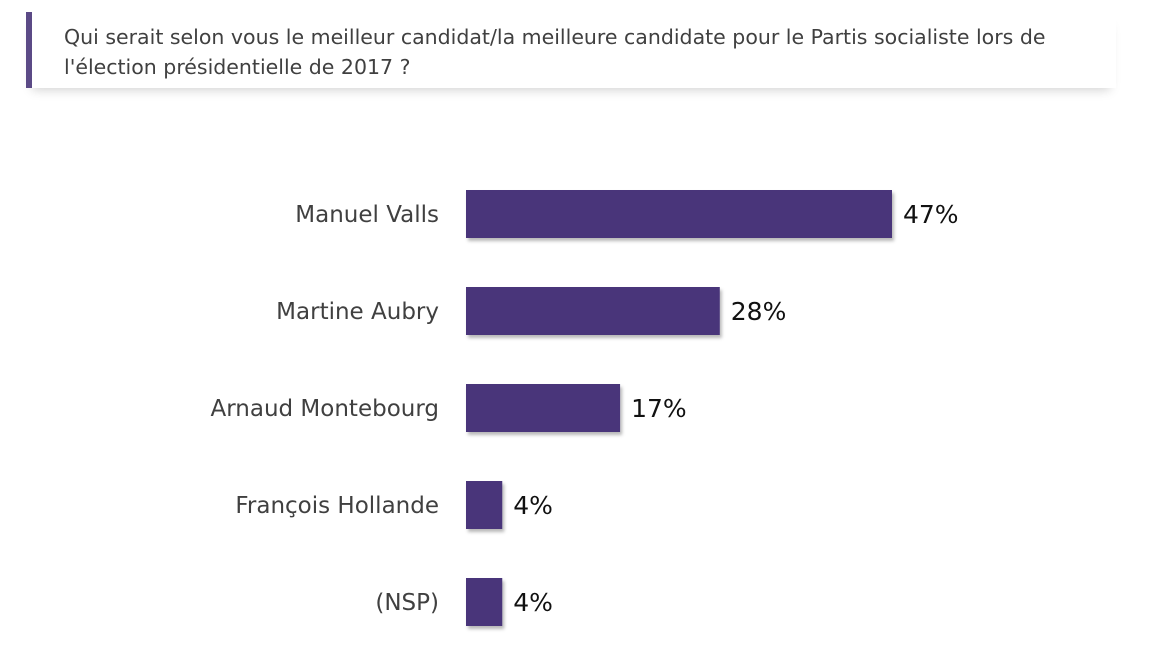 This screenshot has width=1156, height=649. What do you see at coordinates (659, 408) in the screenshot?
I see `value-label: 17%` at bounding box center [659, 408].